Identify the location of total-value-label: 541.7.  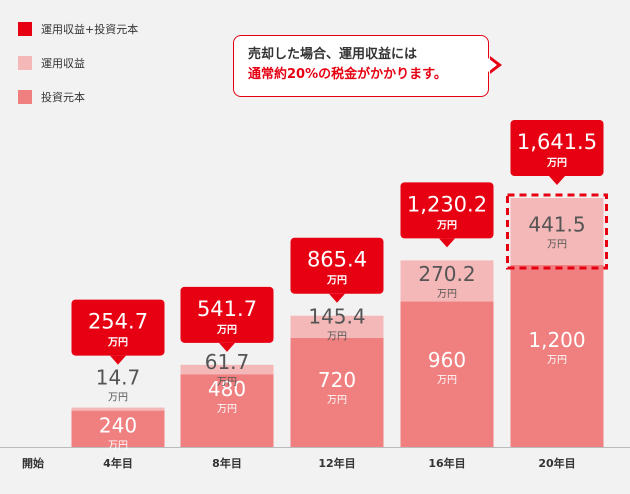
(227, 309).